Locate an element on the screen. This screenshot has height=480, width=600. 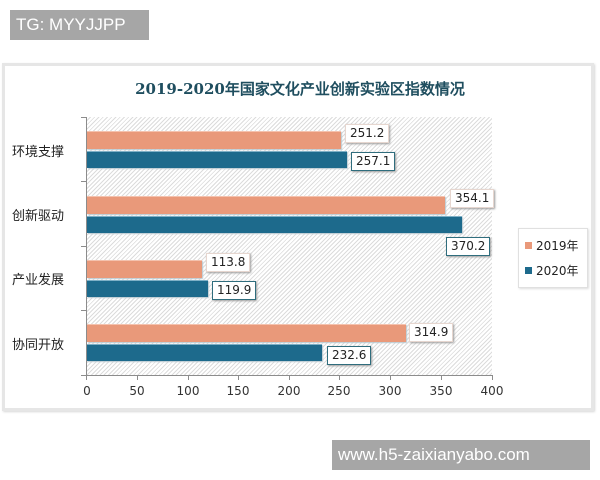
bar-2019-创新驱动 is located at coordinates (266, 205).